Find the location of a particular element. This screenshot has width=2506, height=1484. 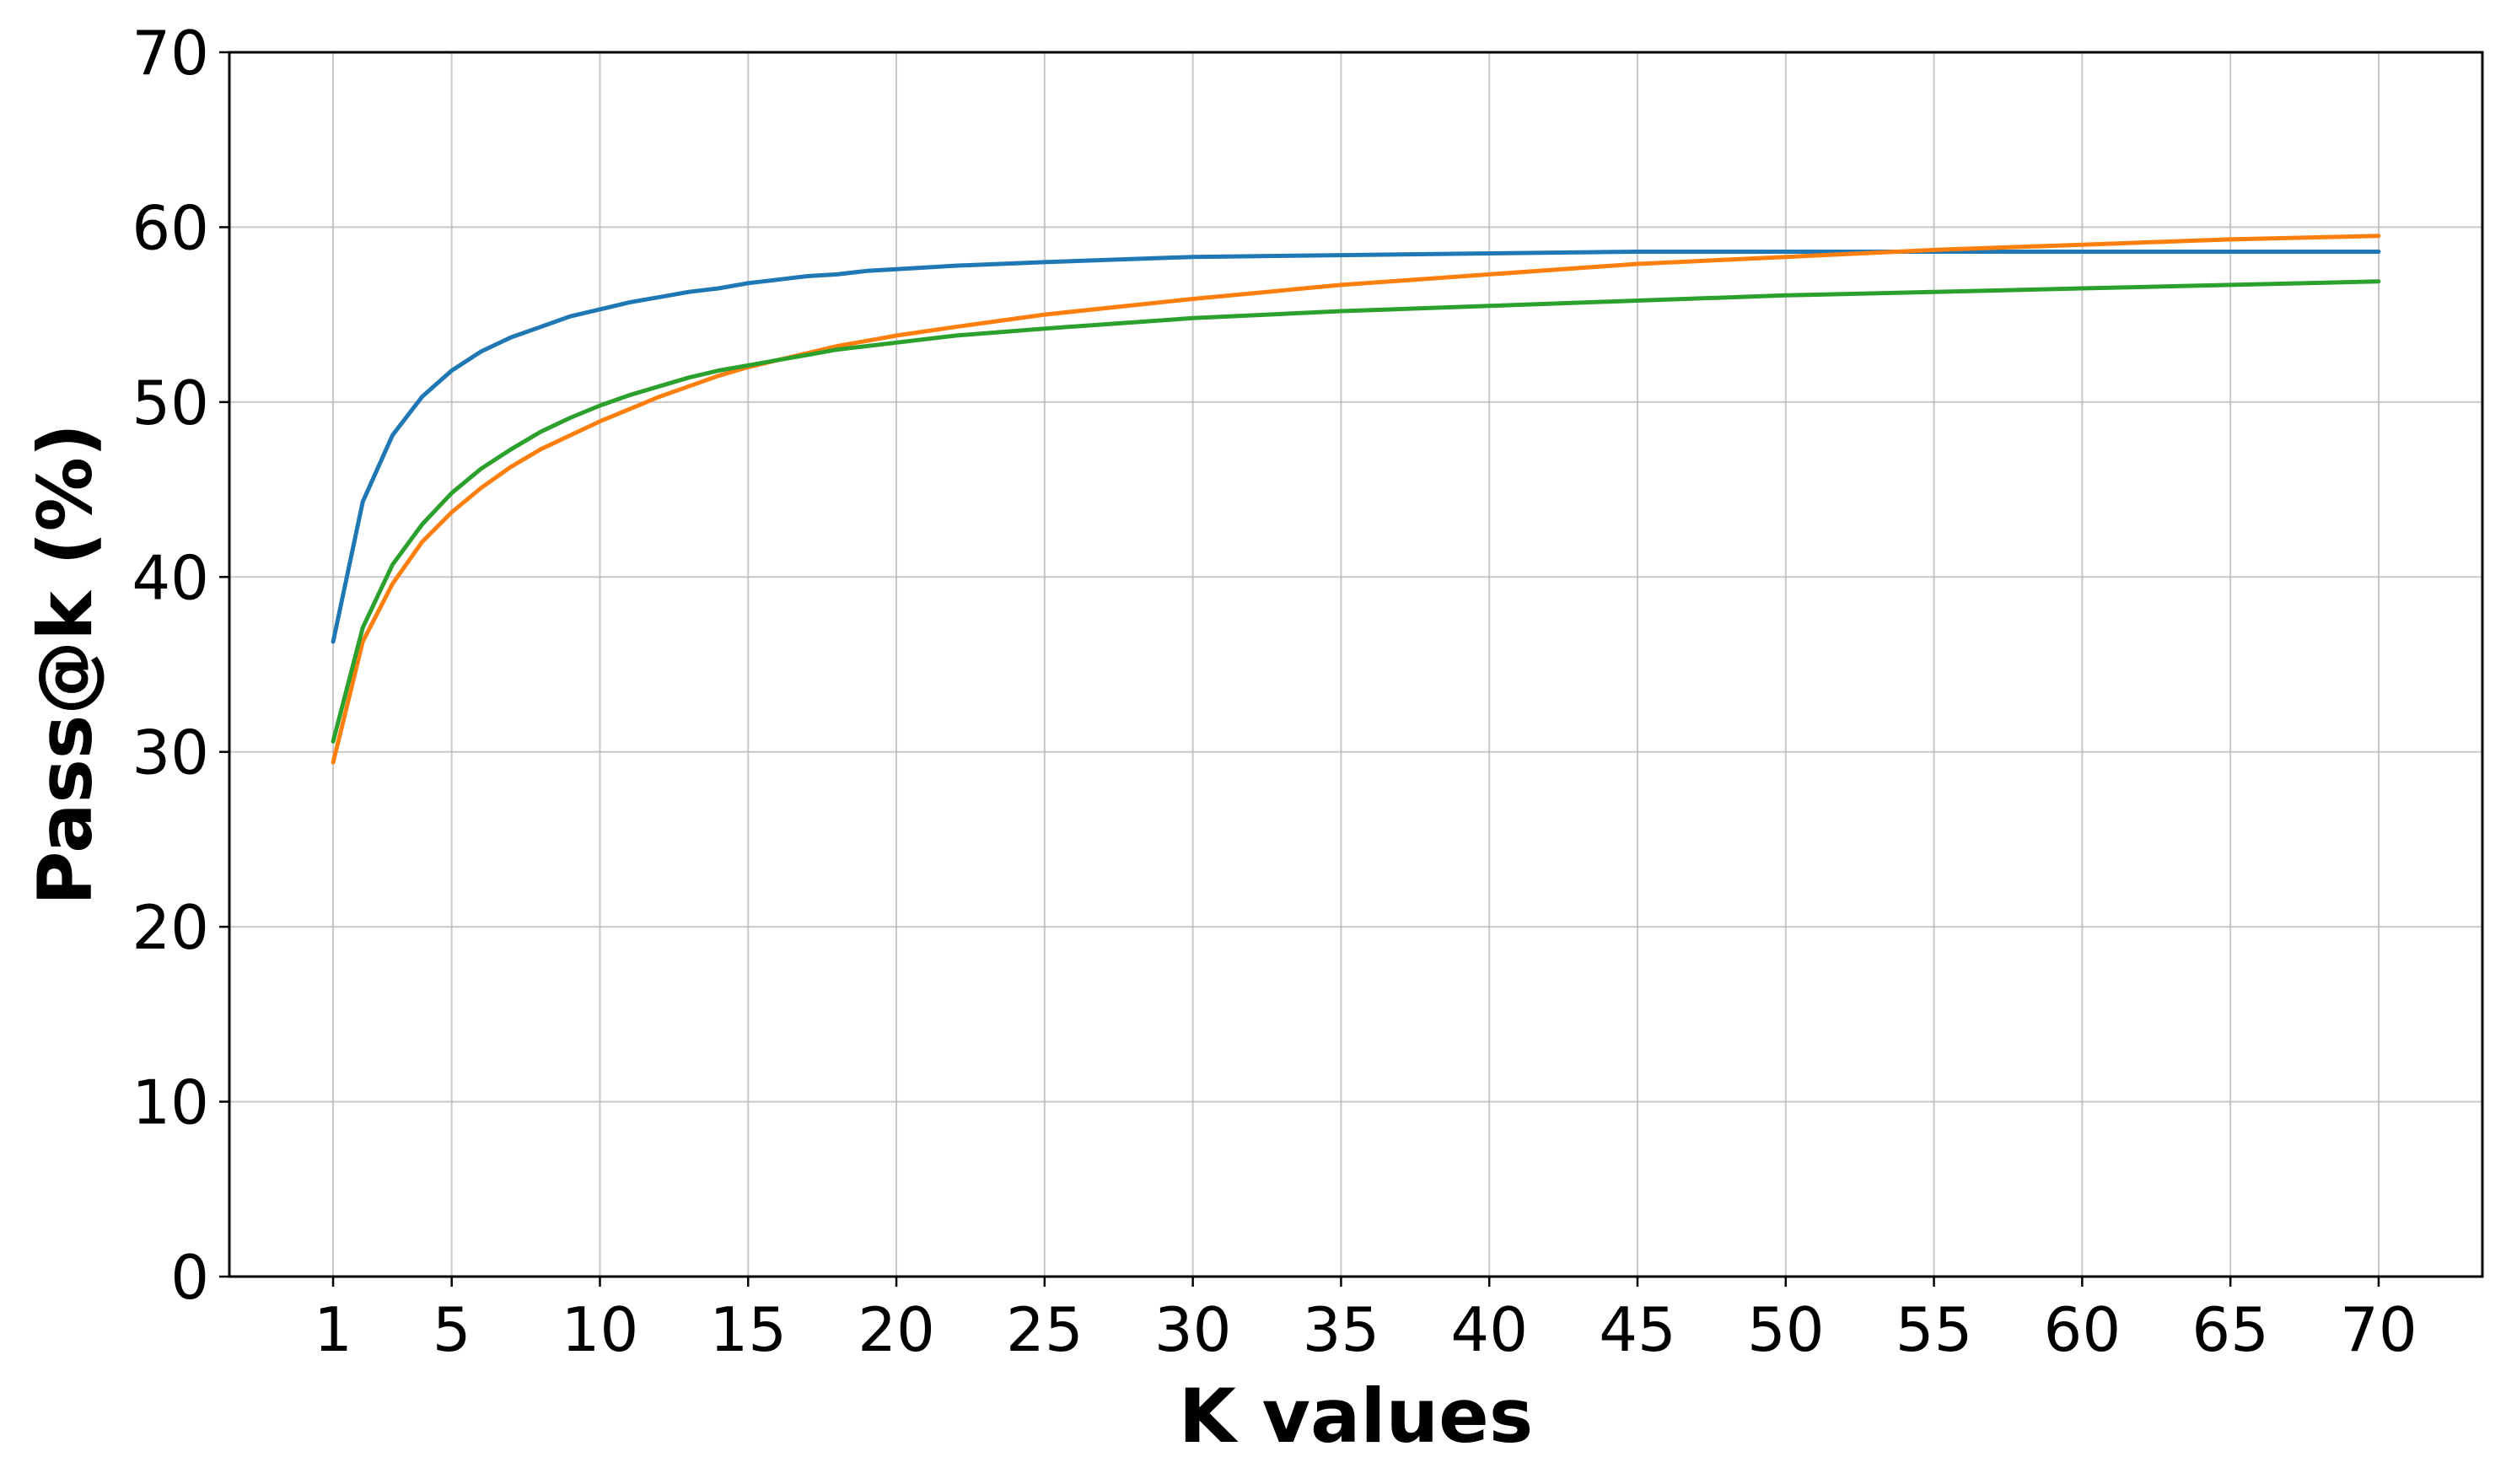

y-tick-label: 20 is located at coordinates (171, 927).